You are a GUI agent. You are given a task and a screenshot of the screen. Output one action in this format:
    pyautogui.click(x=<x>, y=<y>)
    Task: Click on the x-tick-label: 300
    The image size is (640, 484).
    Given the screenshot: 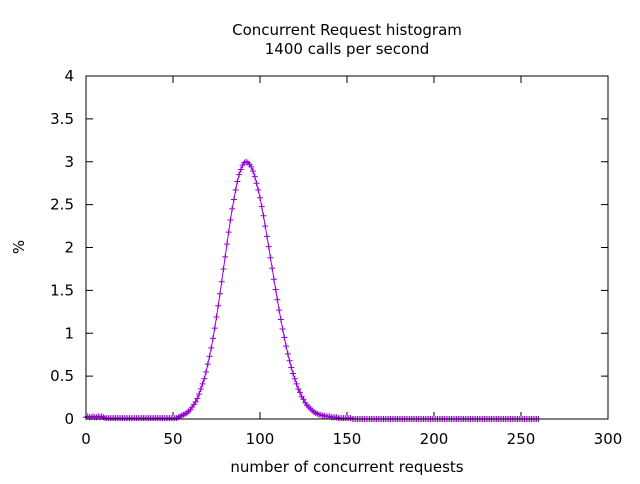 What is the action you would take?
    pyautogui.click(x=608, y=439)
    